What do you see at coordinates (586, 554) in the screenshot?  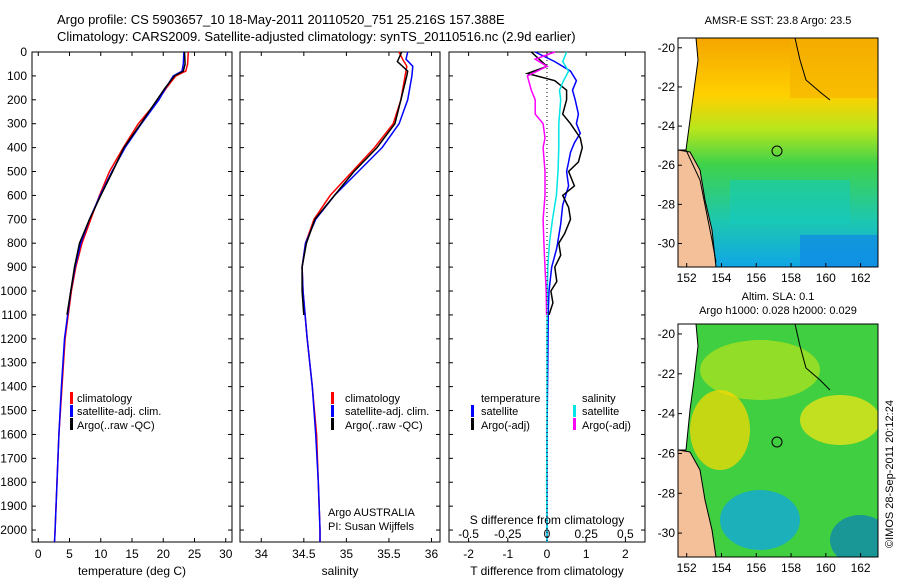 I see `x-tick-label: 1` at bounding box center [586, 554].